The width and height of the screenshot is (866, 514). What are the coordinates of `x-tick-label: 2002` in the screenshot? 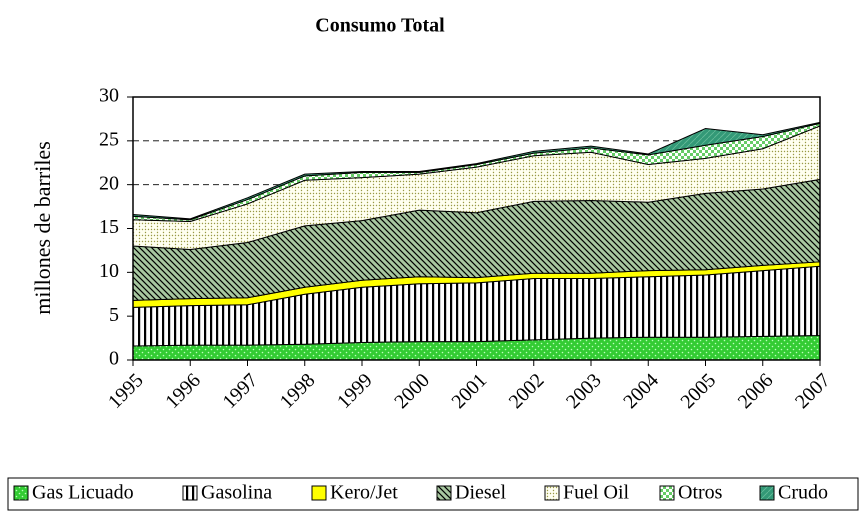 It's located at (527, 391).